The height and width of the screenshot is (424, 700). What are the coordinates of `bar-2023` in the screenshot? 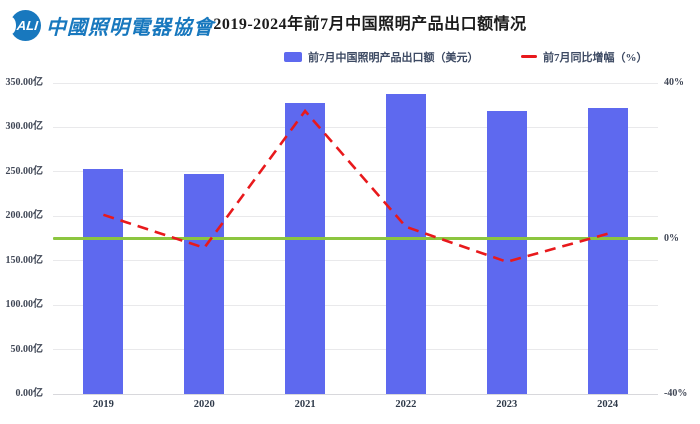 It's located at (506, 252).